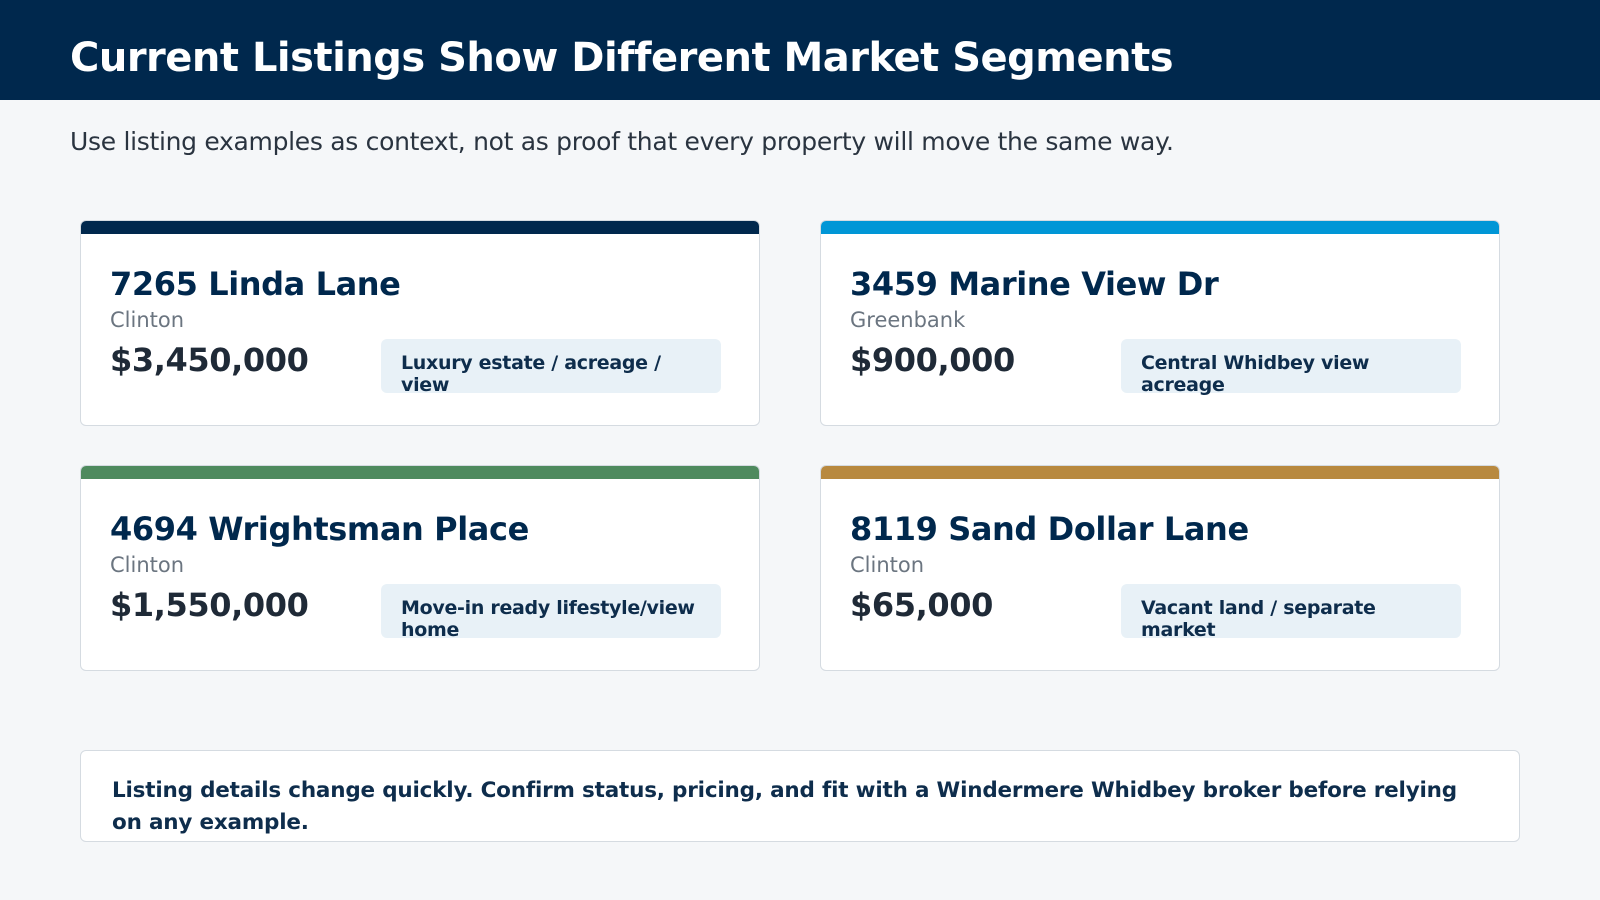 This screenshot has height=900, width=1600. What do you see at coordinates (1291, 612) in the screenshot?
I see `listing-segment-tag: Vacant land / separate market` at bounding box center [1291, 612].